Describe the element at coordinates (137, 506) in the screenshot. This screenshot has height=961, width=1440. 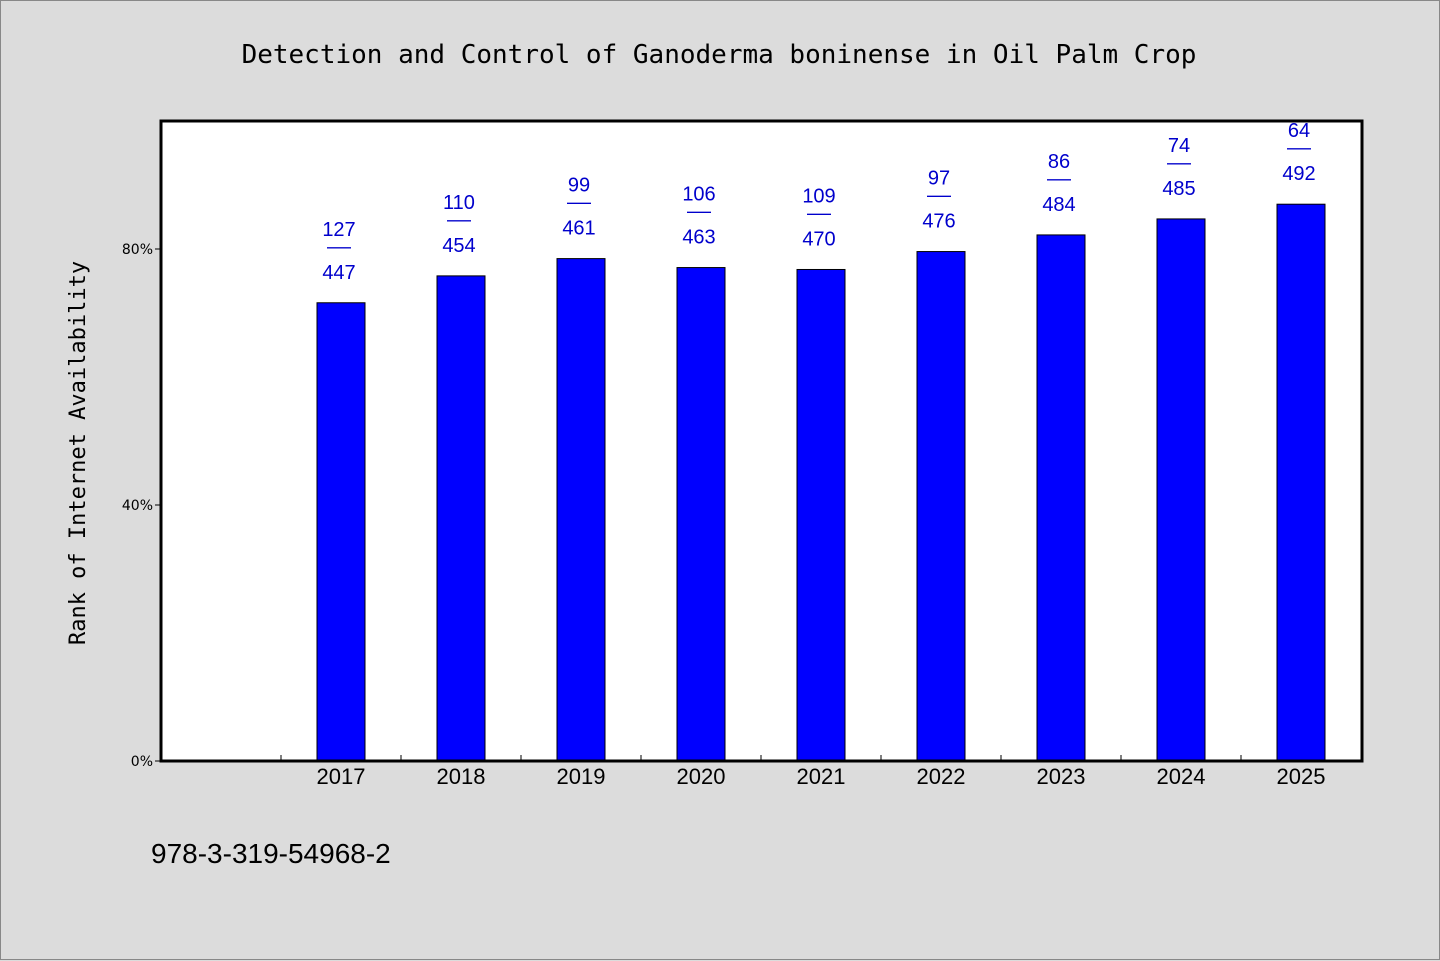
I see `y-tick-label: 40%` at that location.